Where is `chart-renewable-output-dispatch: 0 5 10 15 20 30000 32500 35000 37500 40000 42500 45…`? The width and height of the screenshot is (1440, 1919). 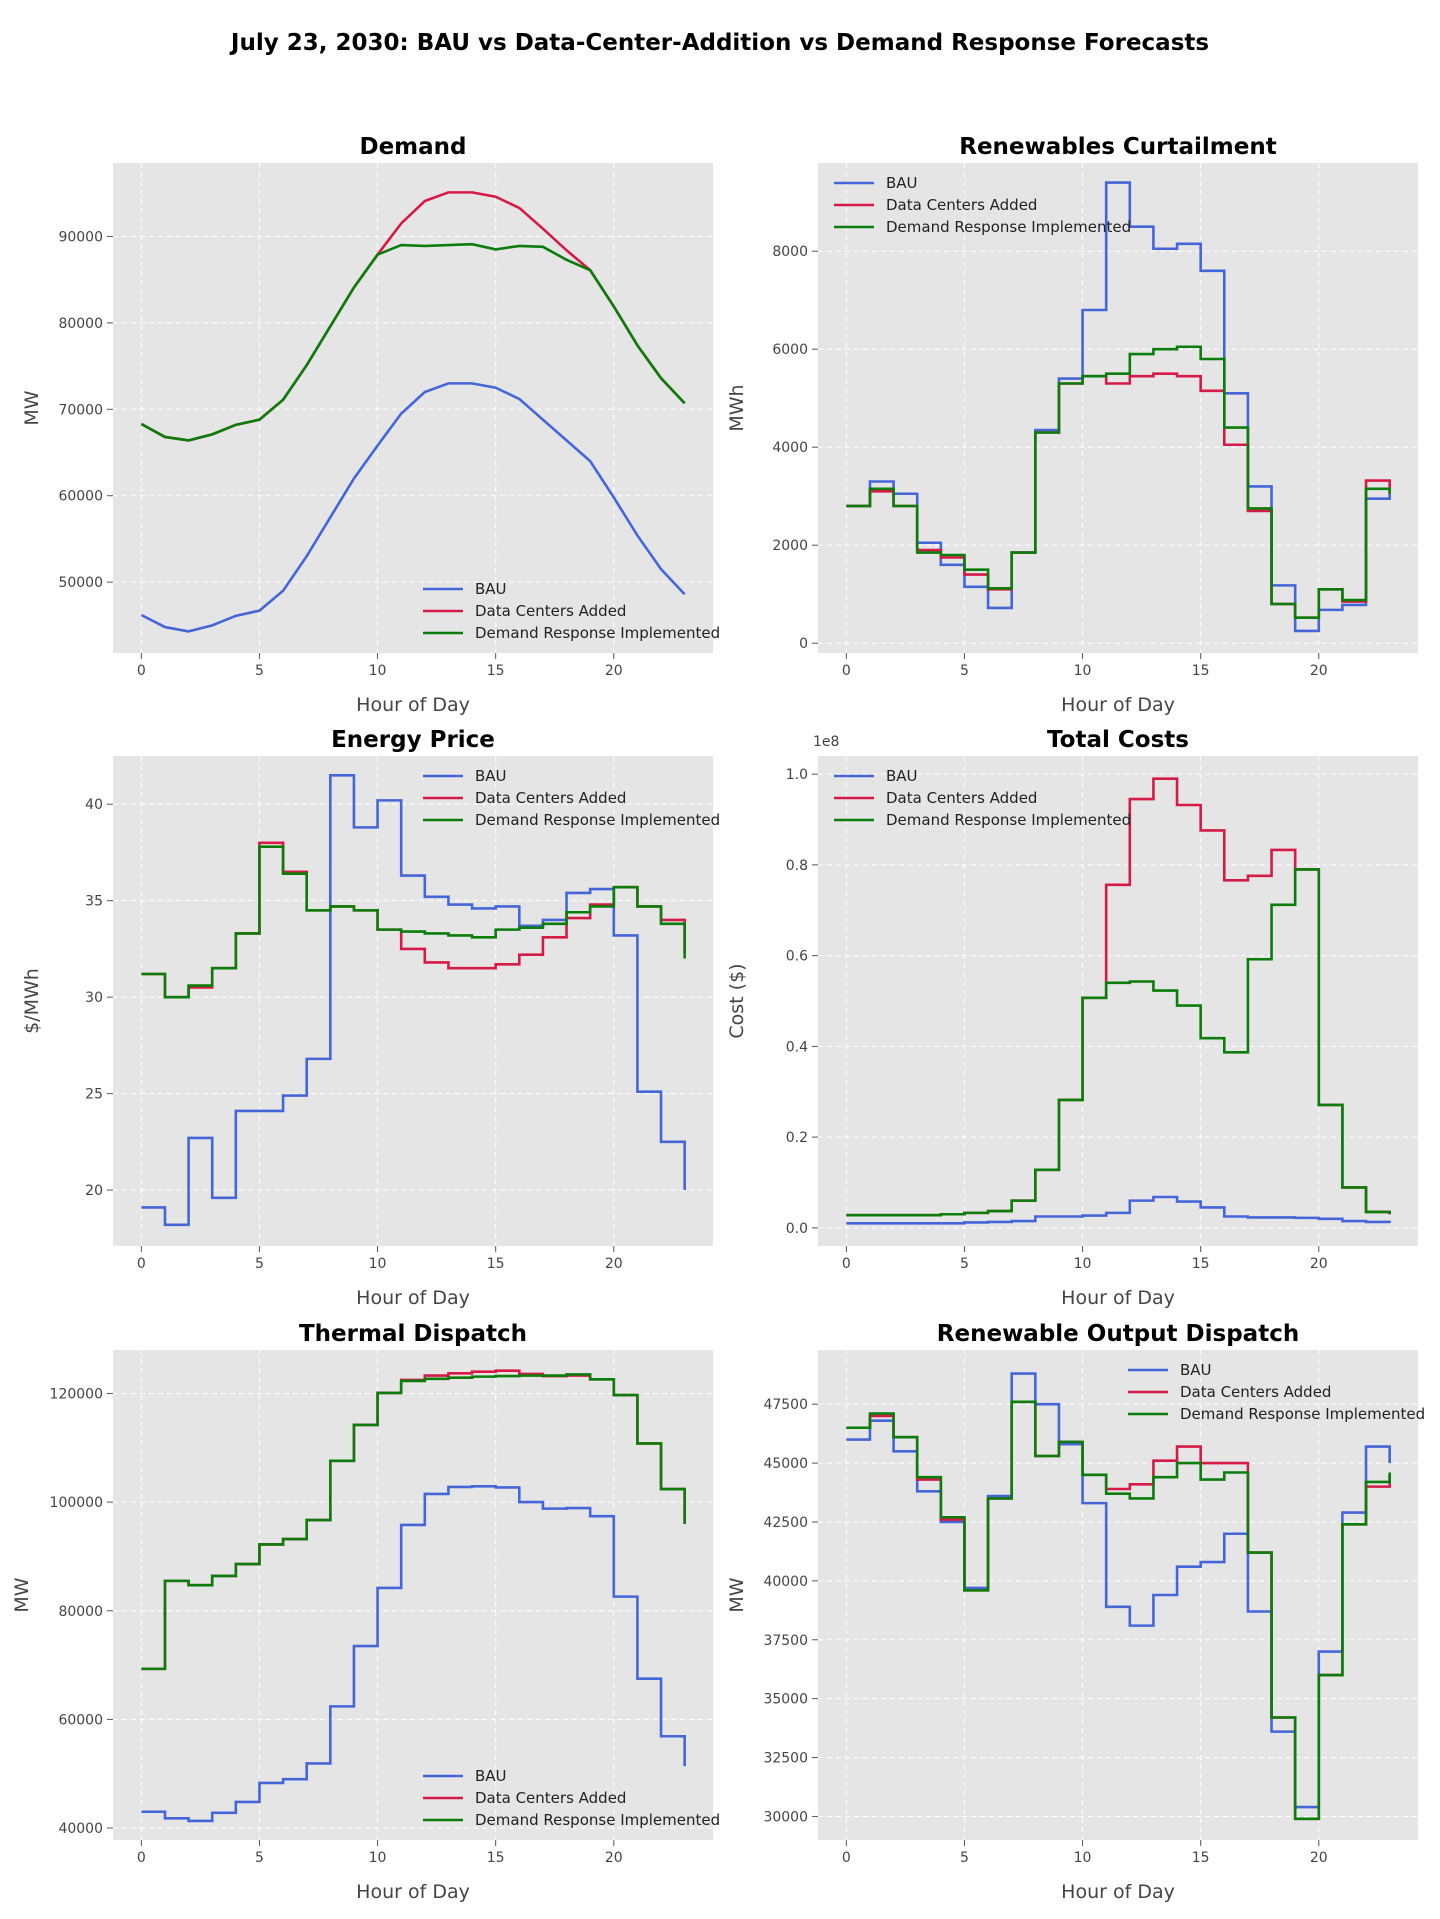
chart-renewable-output-dispatch: 0 5 10 15 20 30000 32500 35000 37500 40000 42500 45… is located at coordinates (1075, 1612).